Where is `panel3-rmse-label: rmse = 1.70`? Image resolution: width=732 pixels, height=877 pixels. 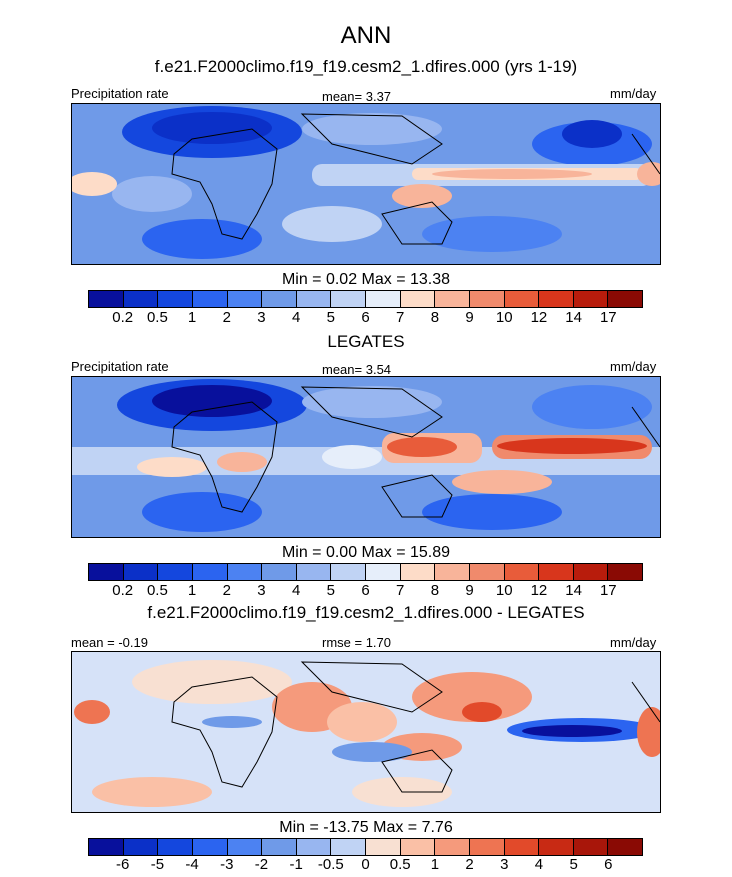 panel3-rmse-label: rmse = 1.70 is located at coordinates (357, 642).